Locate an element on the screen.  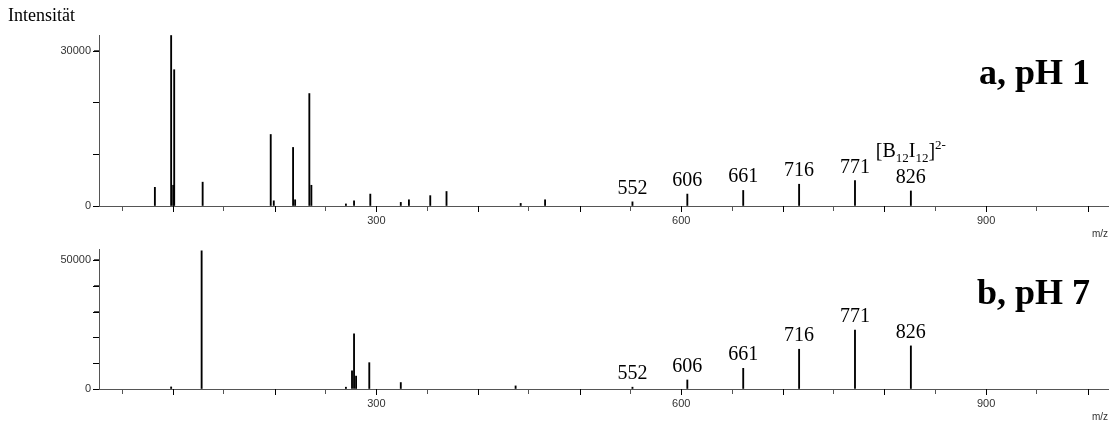
y-tick-label: 50000 is located at coordinates (75, 258).